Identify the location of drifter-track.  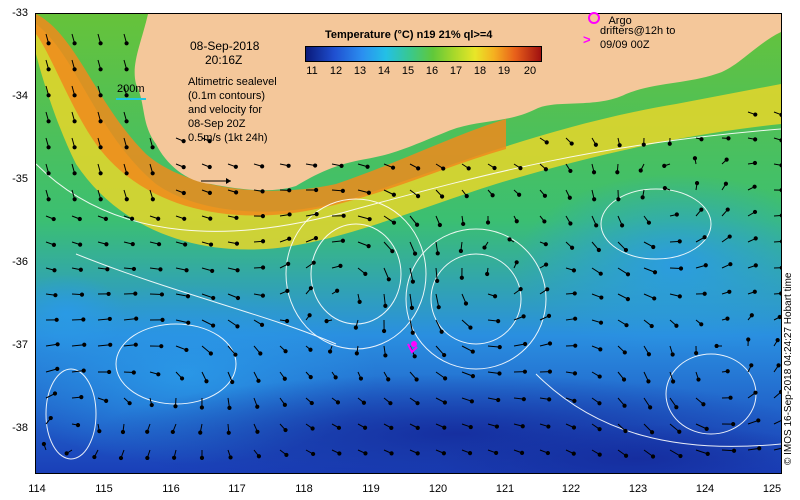
(412, 348).